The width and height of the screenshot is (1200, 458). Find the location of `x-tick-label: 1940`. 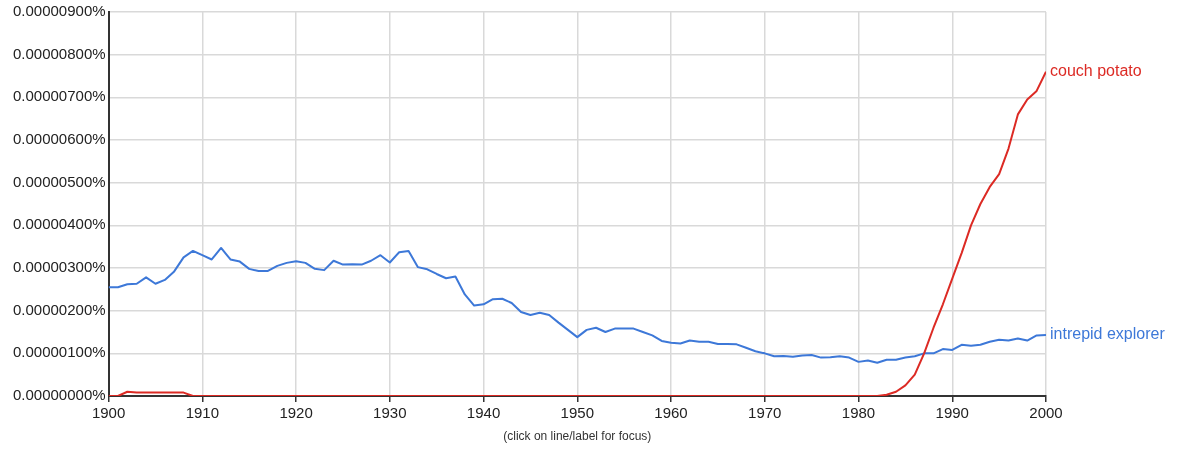

x-tick-label: 1940 is located at coordinates (483, 413).